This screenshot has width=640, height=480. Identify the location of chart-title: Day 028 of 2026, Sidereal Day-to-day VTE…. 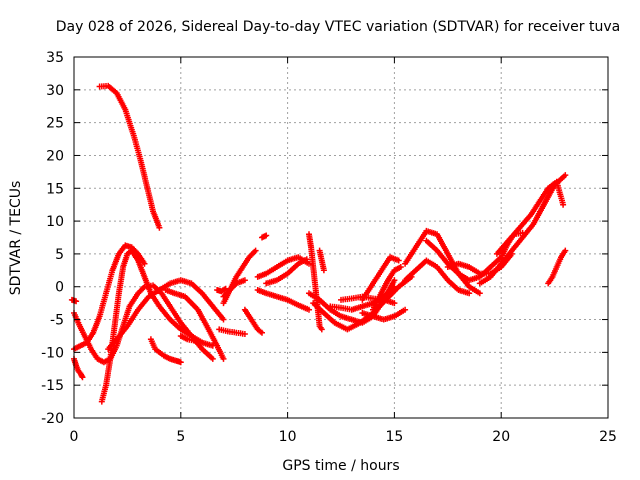
(338, 27).